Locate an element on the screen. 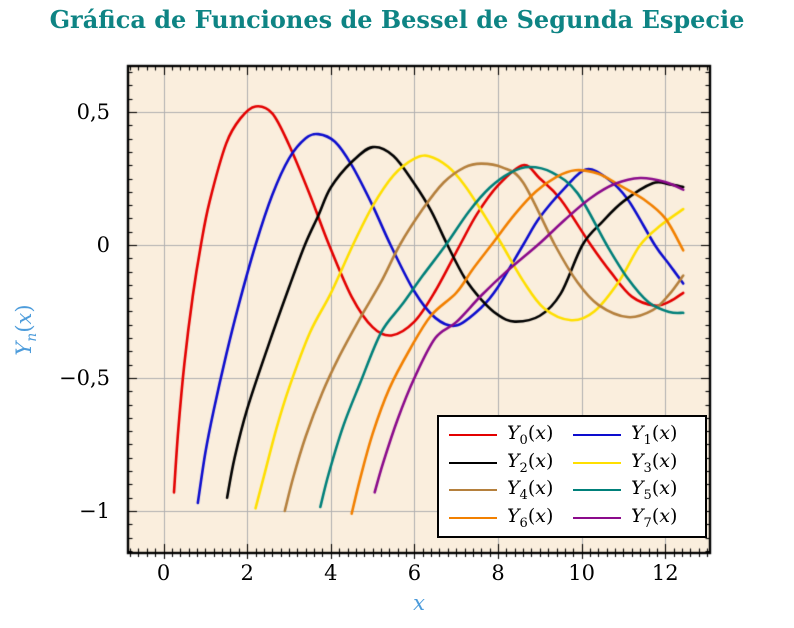  legend-label: Y3(x) is located at coordinates (654, 462).